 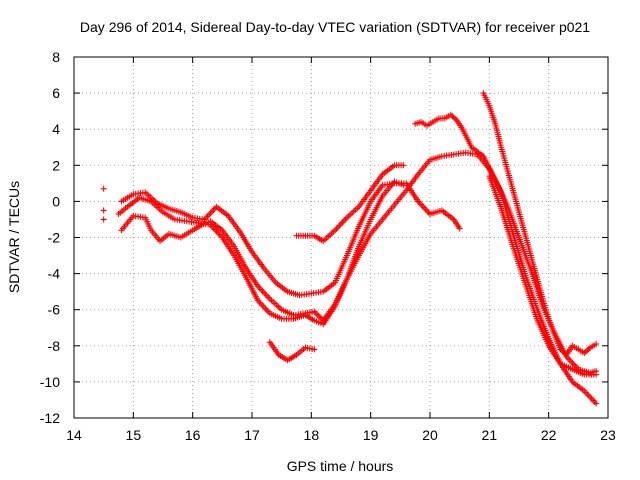 What do you see at coordinates (252, 435) in the screenshot?
I see `x-tick-label: 17` at bounding box center [252, 435].